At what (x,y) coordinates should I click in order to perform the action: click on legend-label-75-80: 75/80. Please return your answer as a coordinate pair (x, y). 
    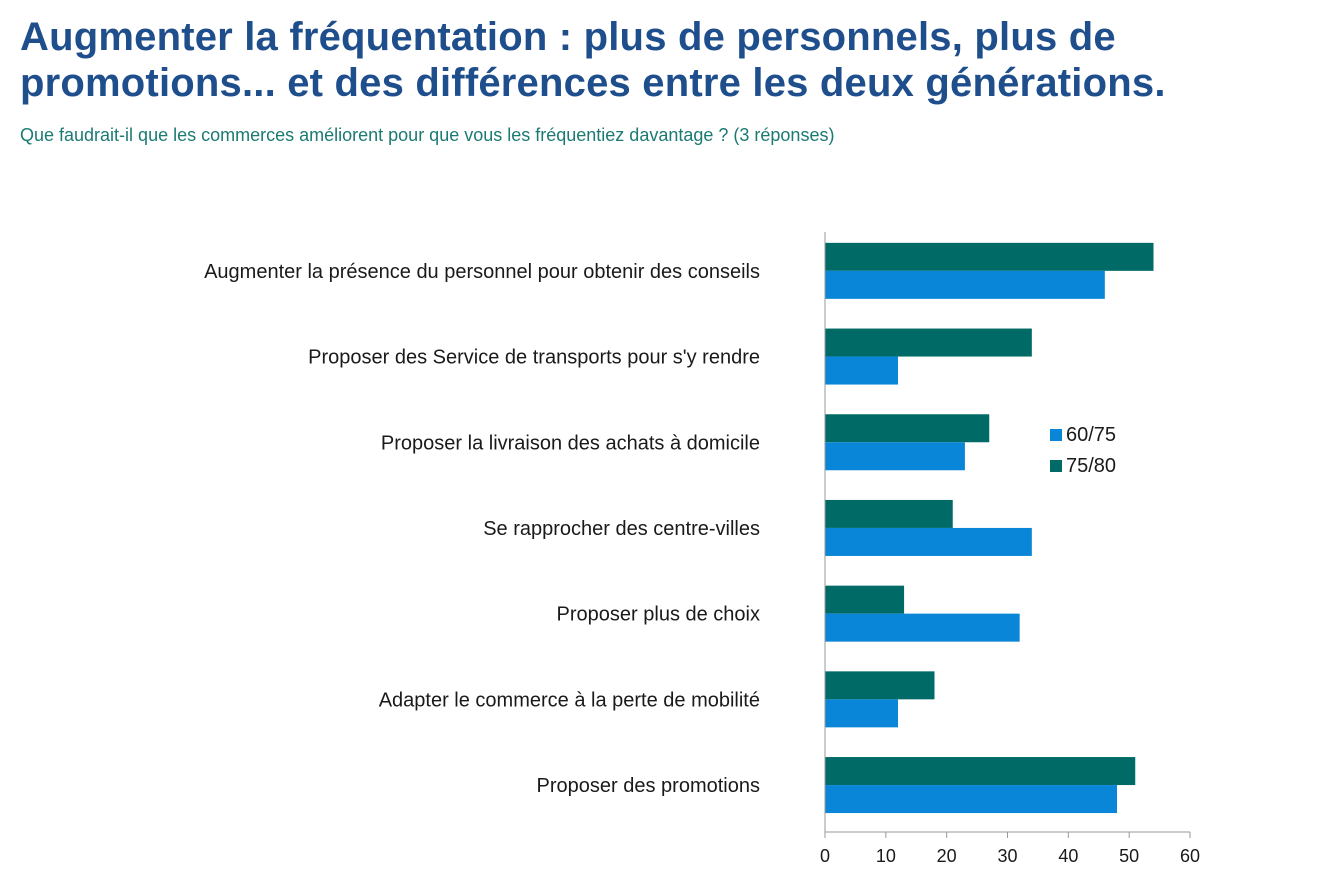
    Looking at the image, I should click on (1091, 466).